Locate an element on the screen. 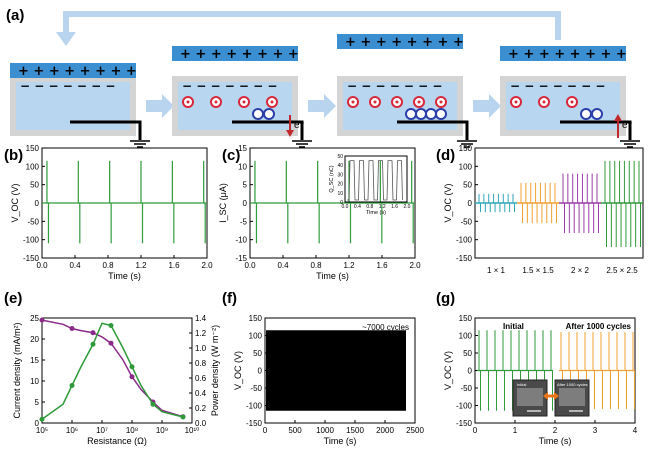 The image size is (650, 451). y-tick-label: 0 is located at coordinates (37, 203).